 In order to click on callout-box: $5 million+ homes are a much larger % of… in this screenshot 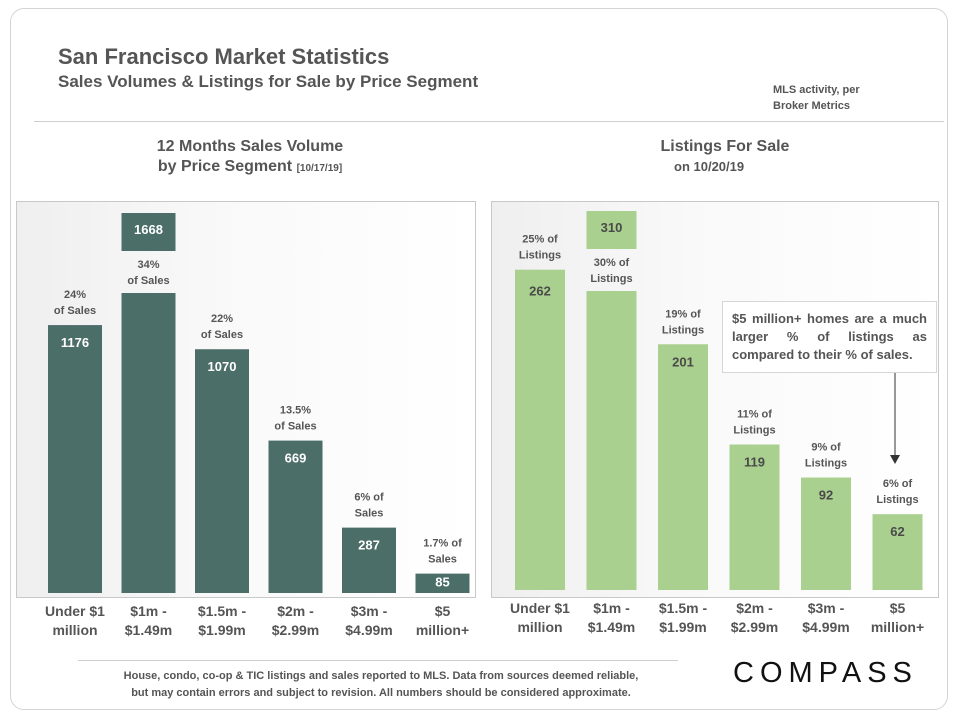, I will do `click(829, 337)`.